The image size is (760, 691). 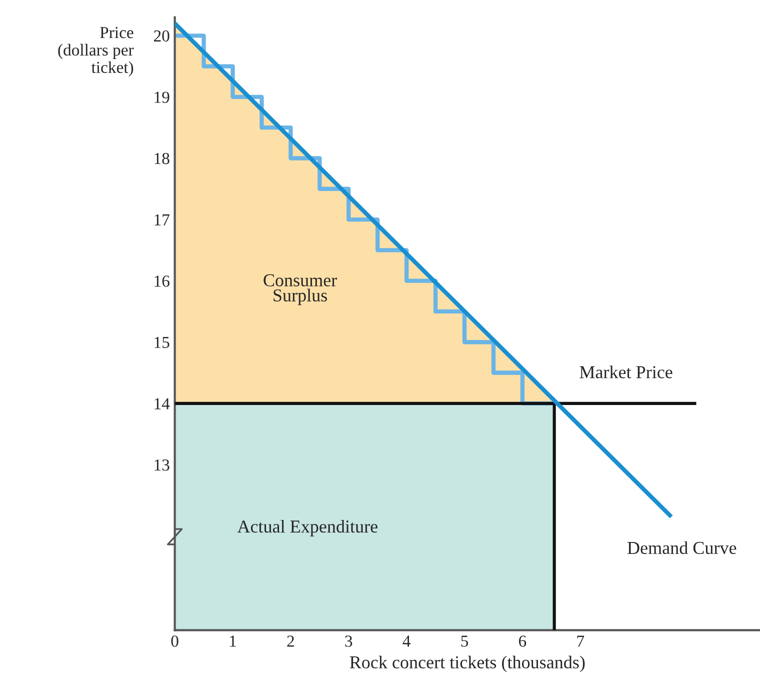 What do you see at coordinates (348, 641) in the screenshot?
I see `x-tick-label: 3` at bounding box center [348, 641].